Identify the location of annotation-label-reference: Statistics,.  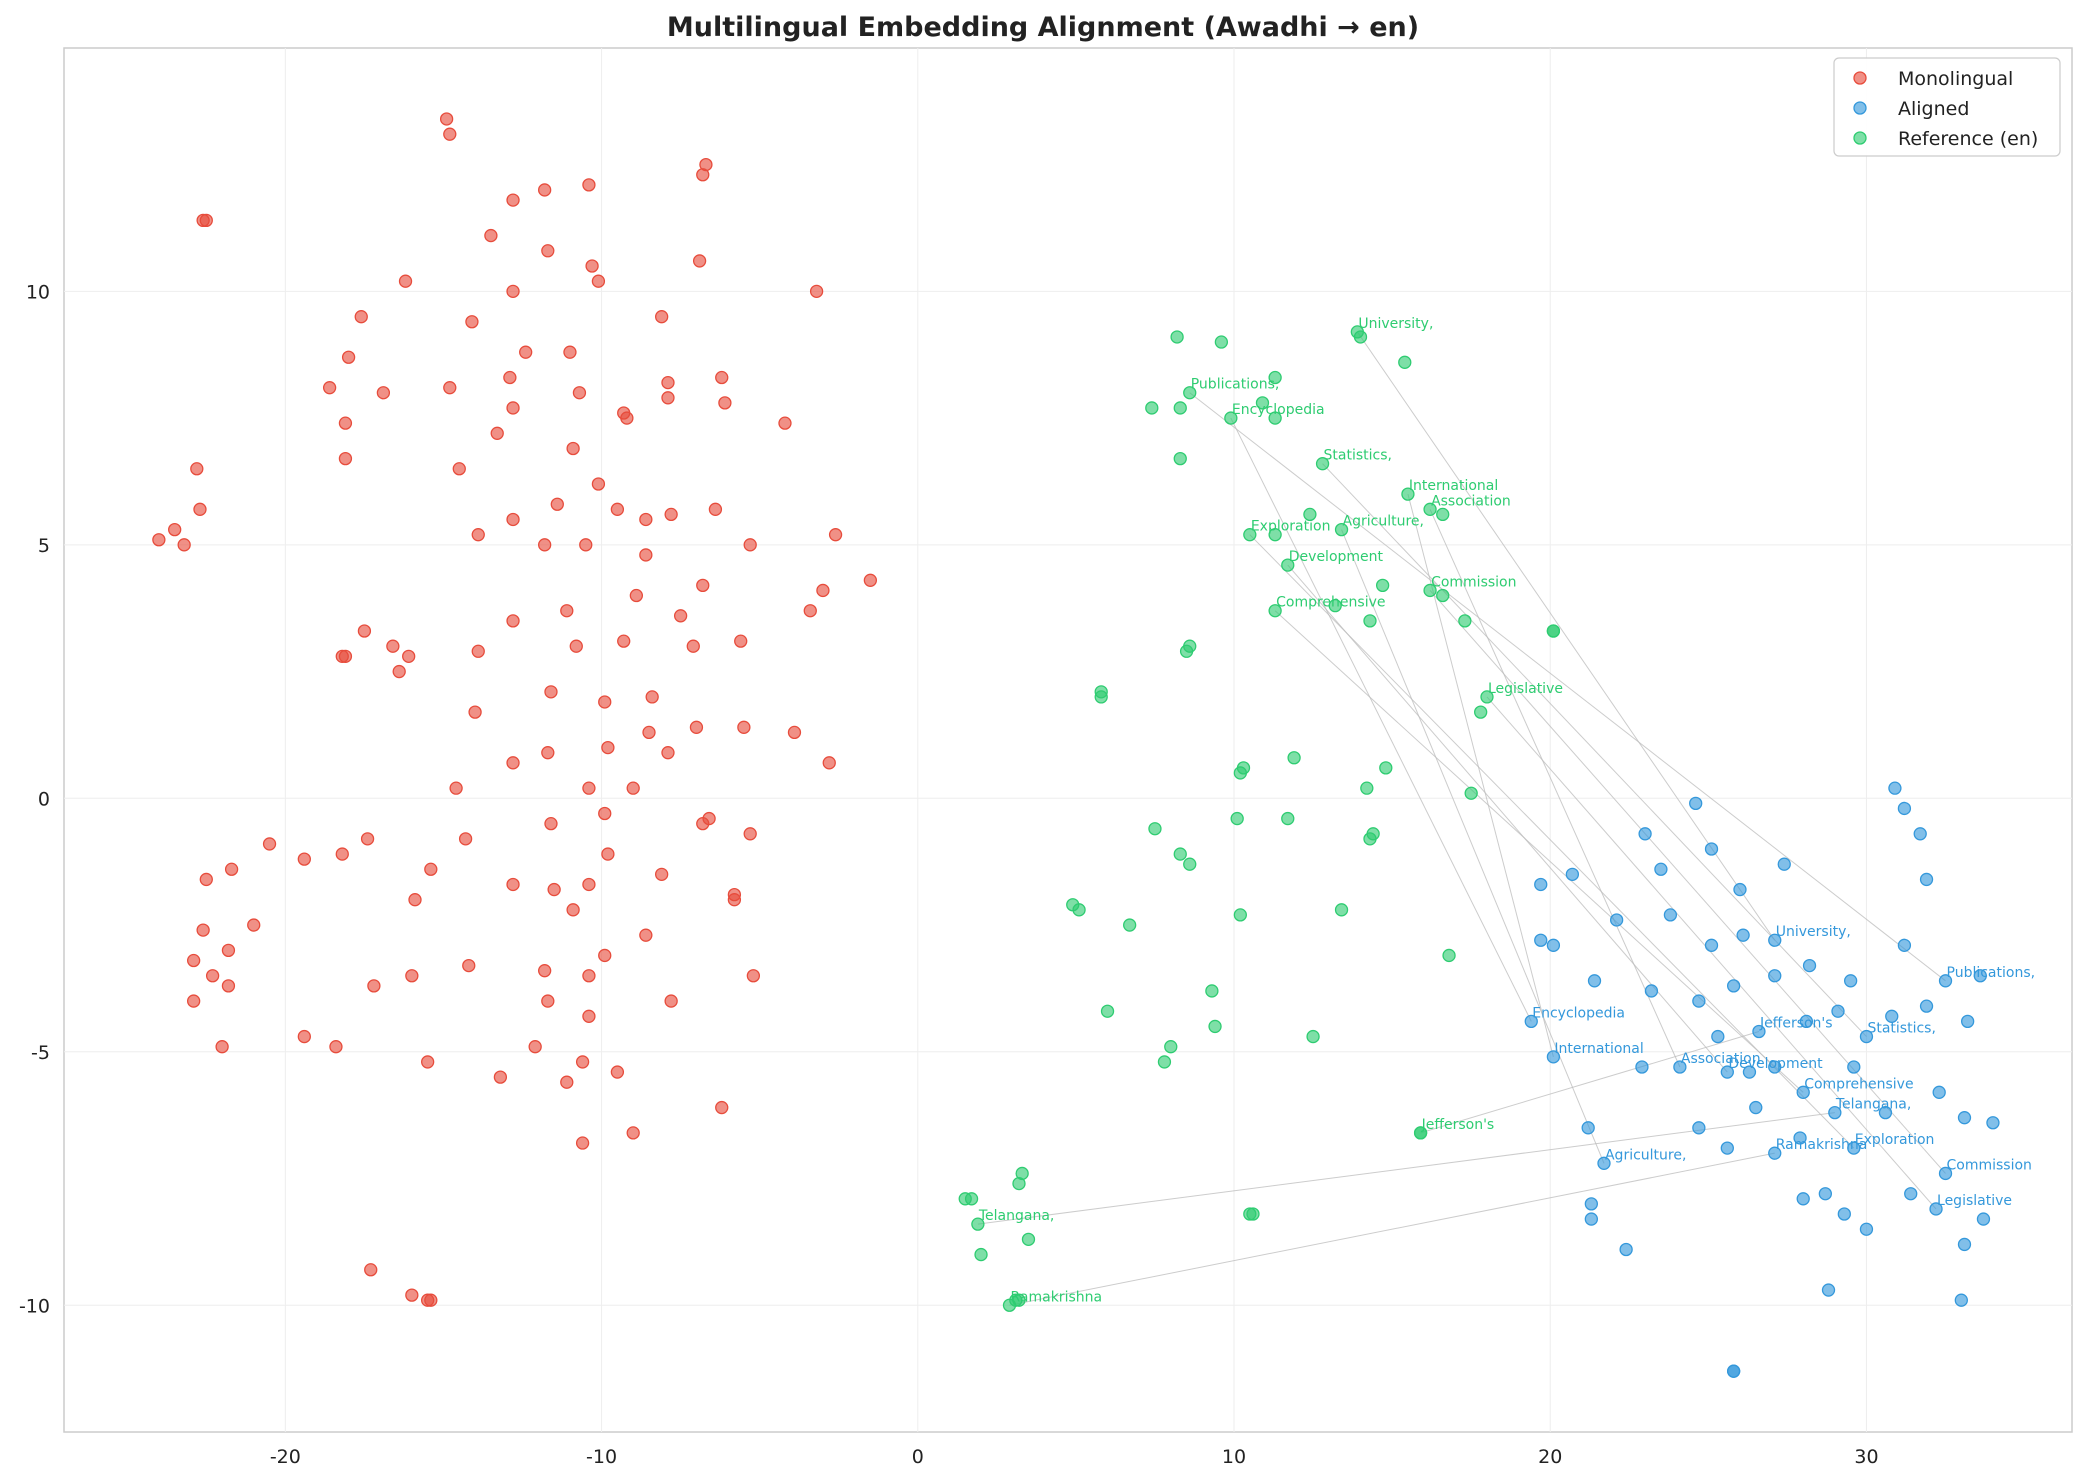
(1358, 456).